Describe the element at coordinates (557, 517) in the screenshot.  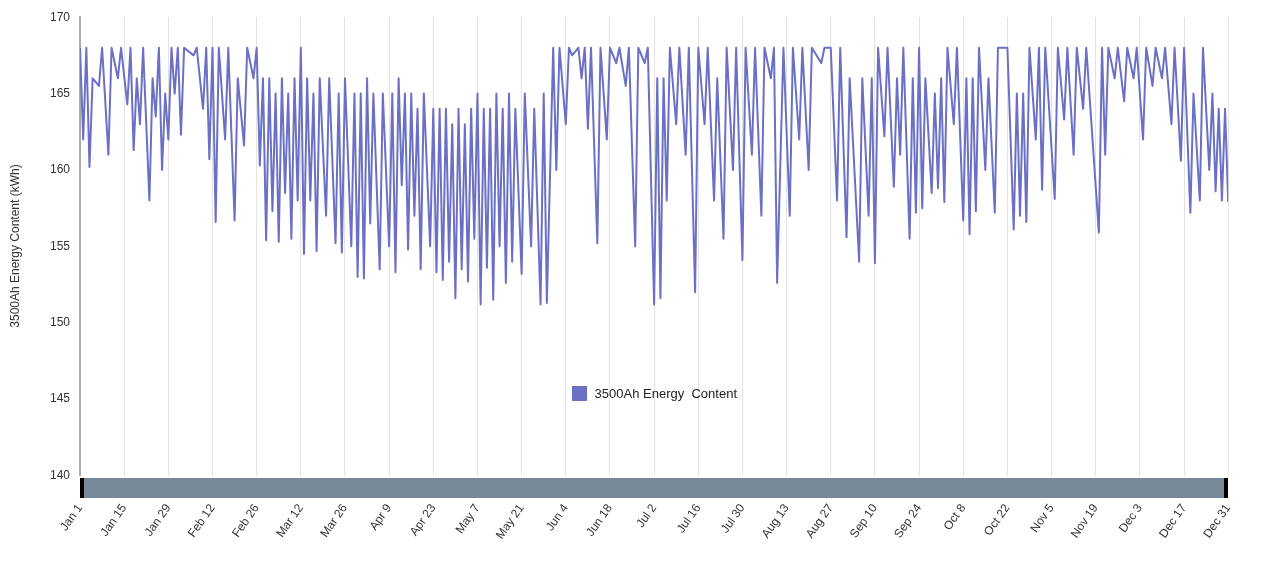
I see `x-tick-label: Jun 4` at that location.